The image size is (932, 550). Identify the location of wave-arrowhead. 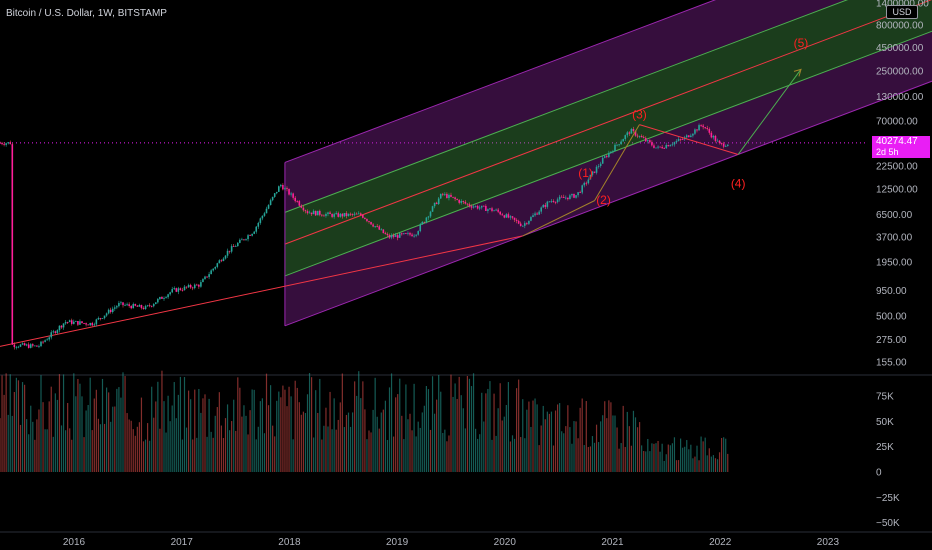
(797, 72).